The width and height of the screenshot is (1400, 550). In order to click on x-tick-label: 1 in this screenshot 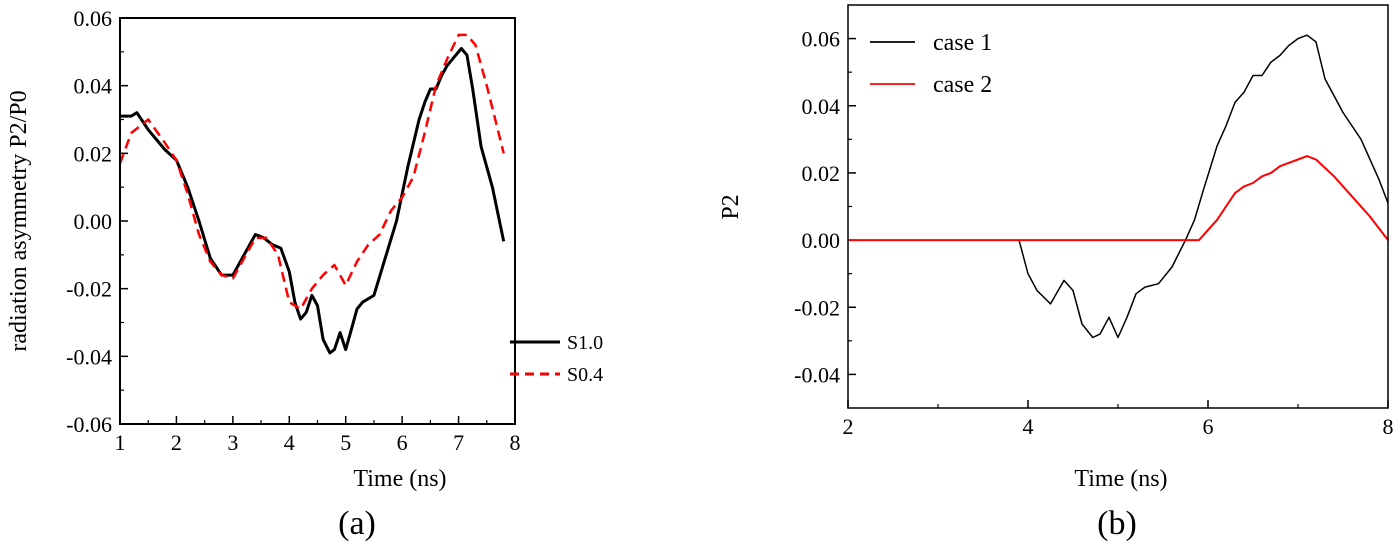, I will do `click(120, 442)`.